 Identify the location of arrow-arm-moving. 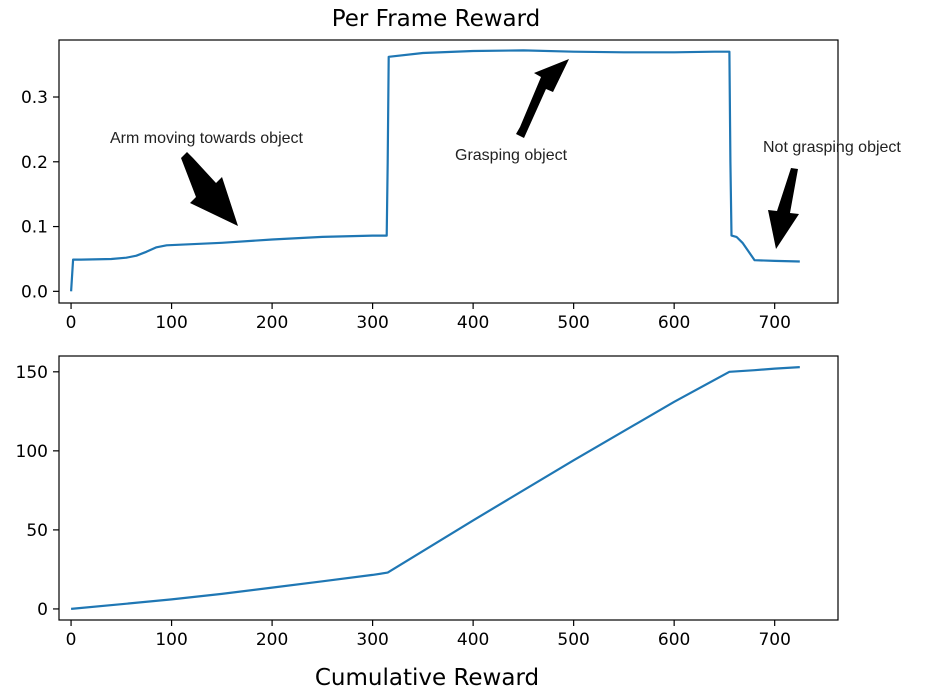
(209, 189).